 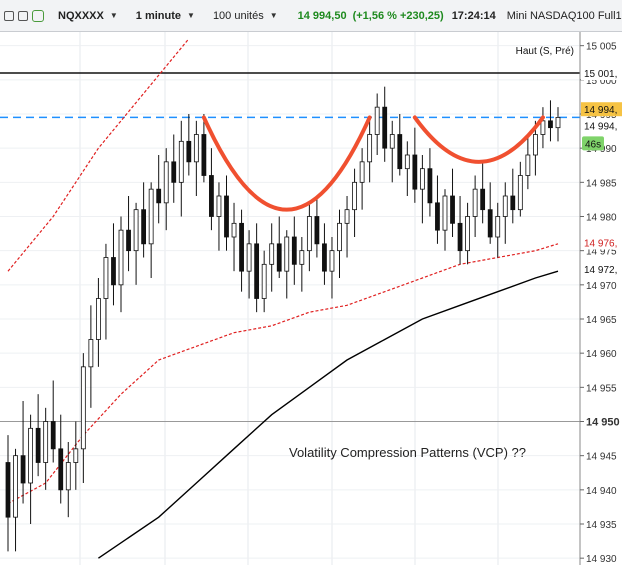 What do you see at coordinates (593, 144) in the screenshot?
I see `countdown-label: 46s` at bounding box center [593, 144].